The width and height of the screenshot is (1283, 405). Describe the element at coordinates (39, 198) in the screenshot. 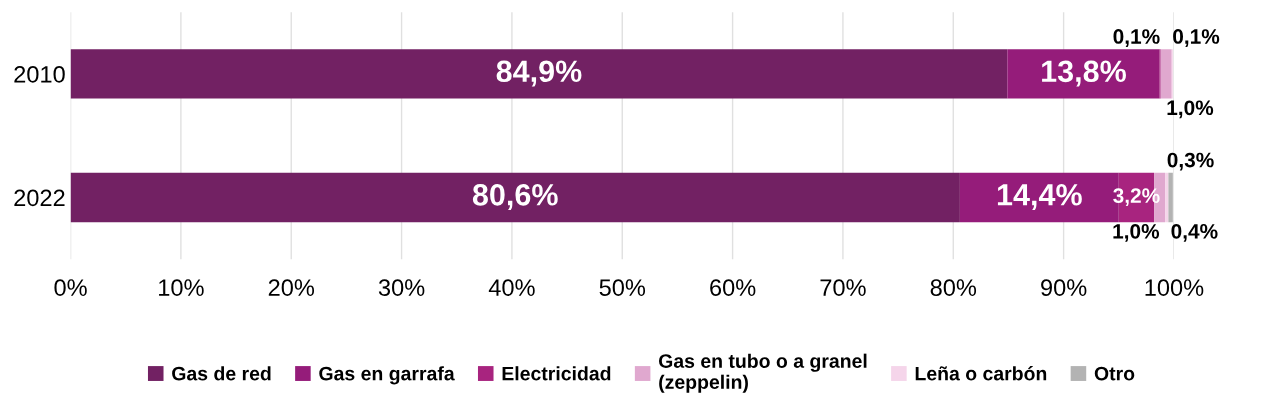

I see `y-tick-label: 2022` at that location.